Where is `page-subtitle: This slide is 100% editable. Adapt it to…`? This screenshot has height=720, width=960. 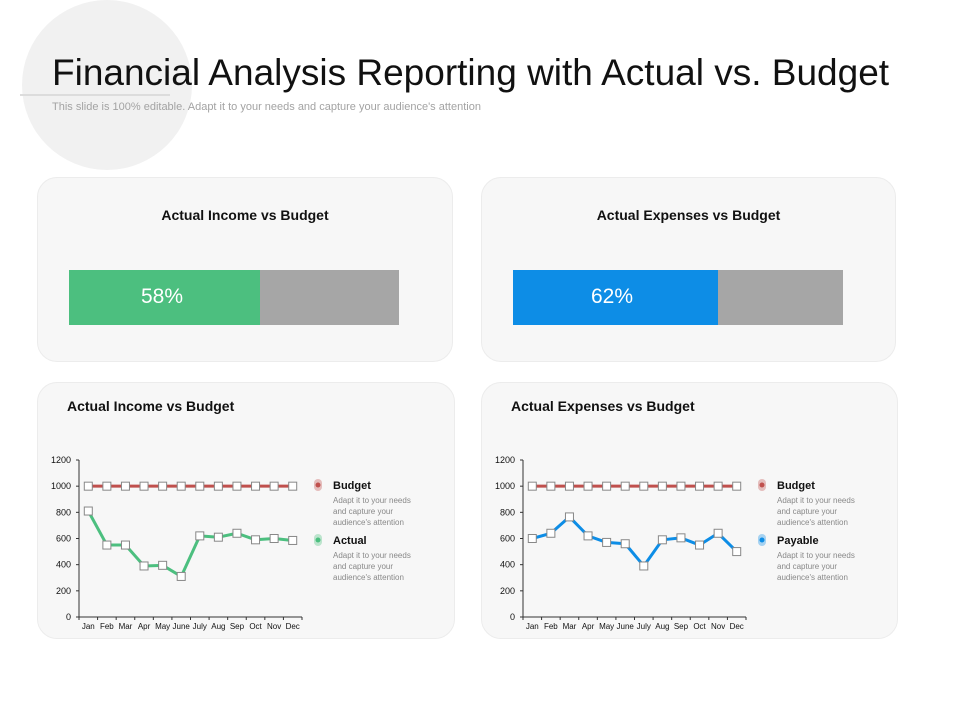
page-subtitle: This slide is 100% editable. Adapt it to… is located at coordinates (266, 107).